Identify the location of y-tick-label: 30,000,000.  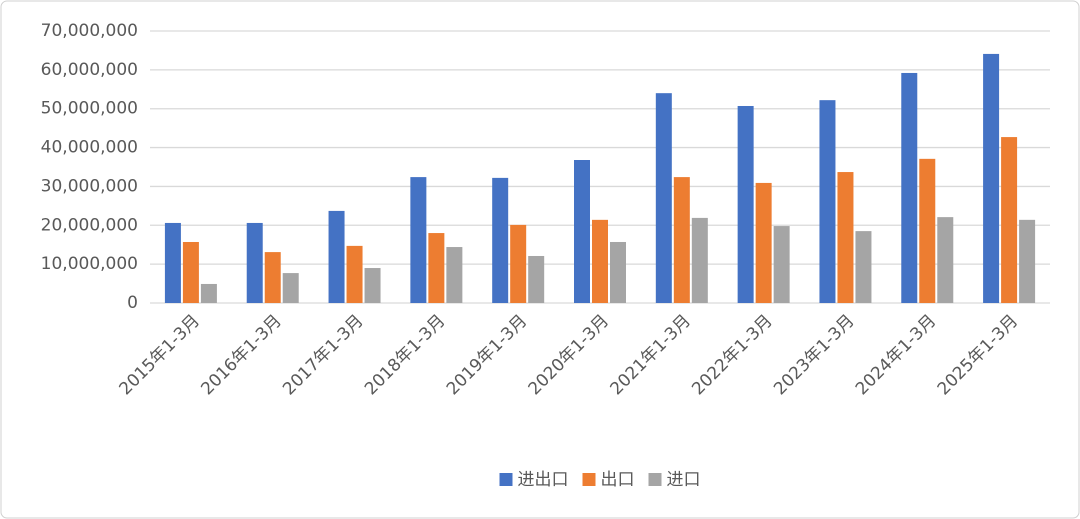
(89, 186).